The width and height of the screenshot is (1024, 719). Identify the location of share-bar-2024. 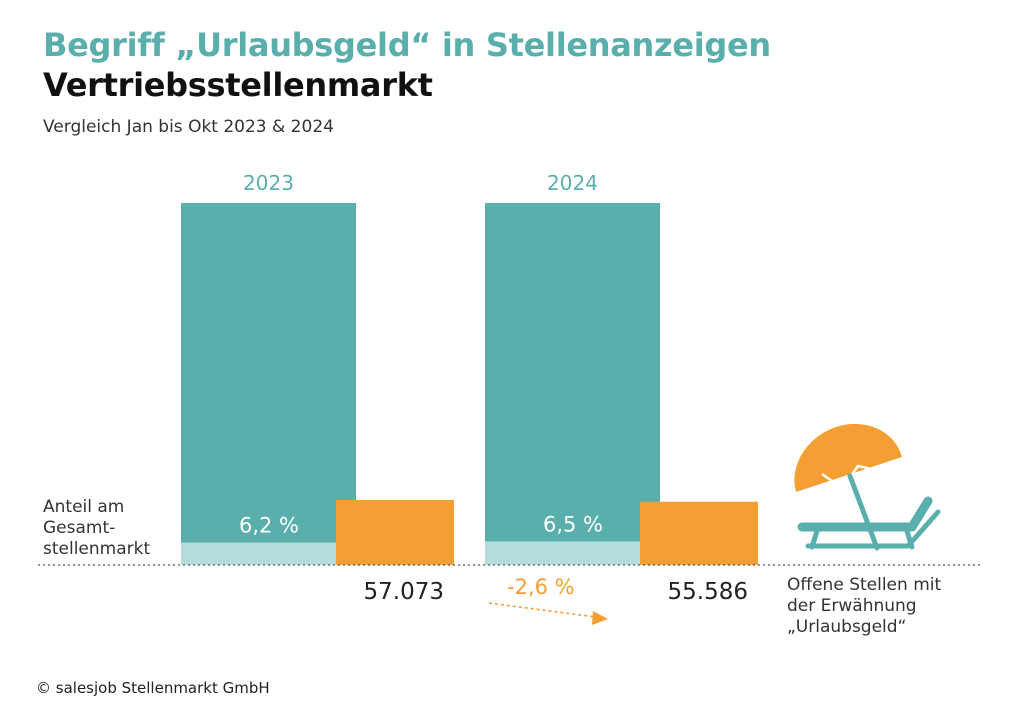
(562, 553).